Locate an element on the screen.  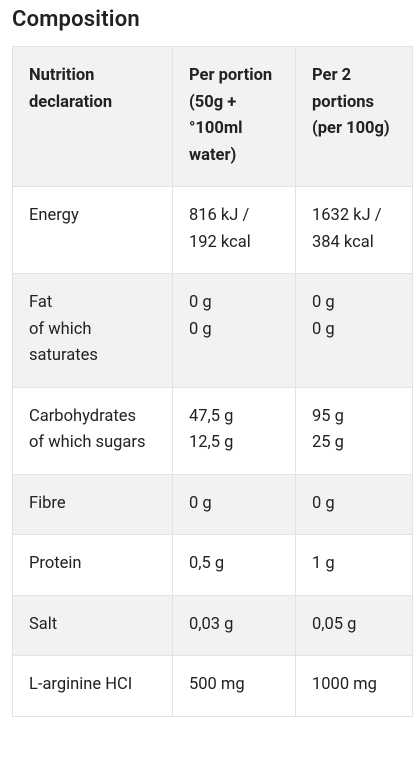
table-row: Salt 0,03 g 0,05 g is located at coordinates (212, 625).